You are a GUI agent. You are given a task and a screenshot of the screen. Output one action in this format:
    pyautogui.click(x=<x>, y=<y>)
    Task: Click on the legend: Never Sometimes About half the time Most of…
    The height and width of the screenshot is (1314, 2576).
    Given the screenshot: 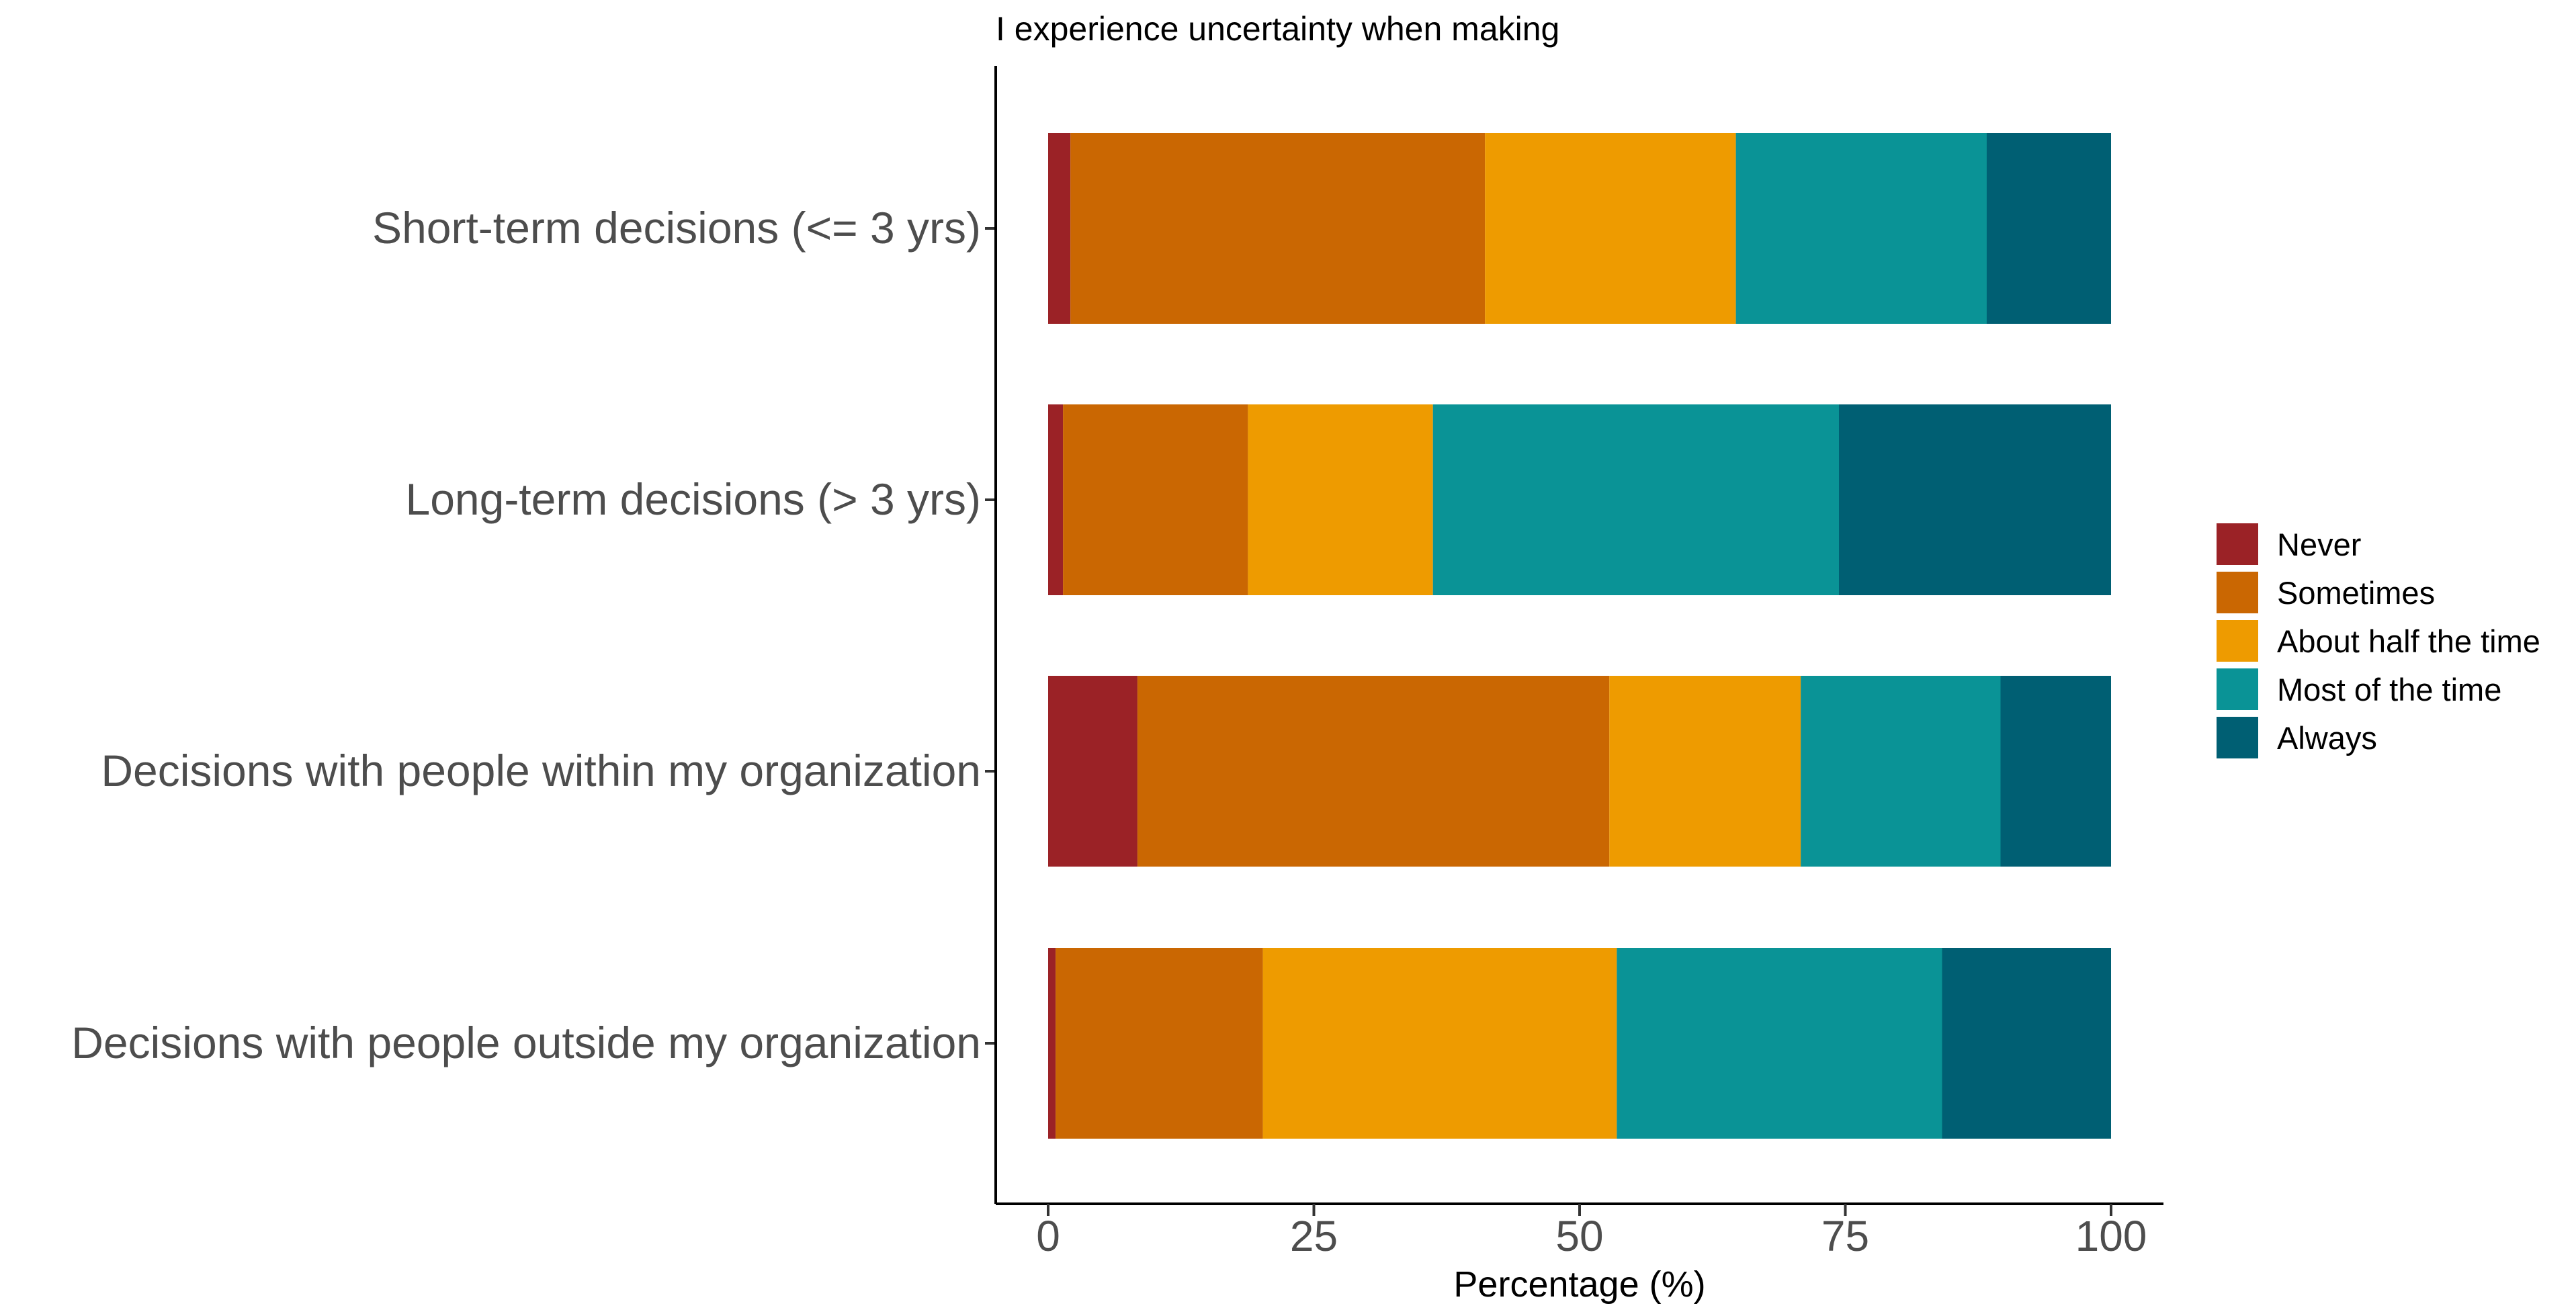 What is the action you would take?
    pyautogui.click(x=2377, y=641)
    